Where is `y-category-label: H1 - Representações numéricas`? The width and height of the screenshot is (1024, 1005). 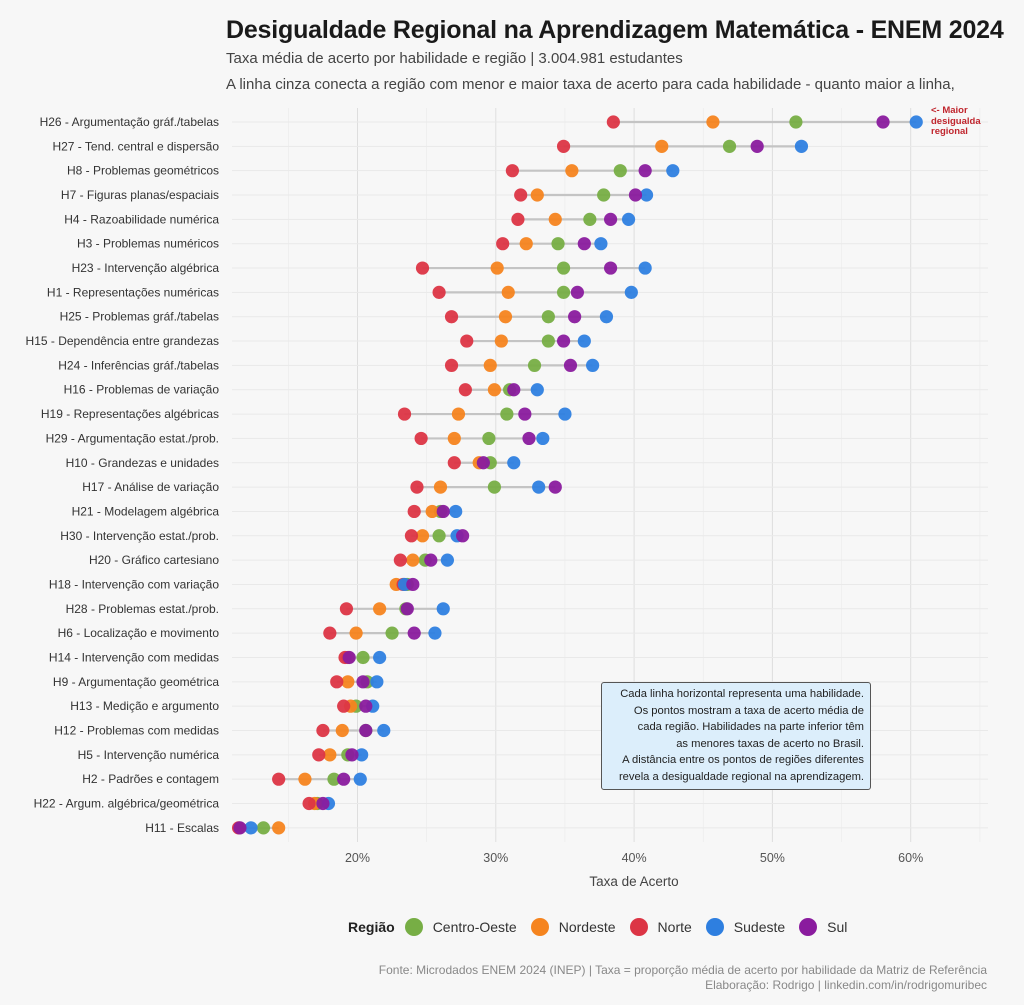
y-category-label: H1 - Representações numéricas is located at coordinates (133, 292).